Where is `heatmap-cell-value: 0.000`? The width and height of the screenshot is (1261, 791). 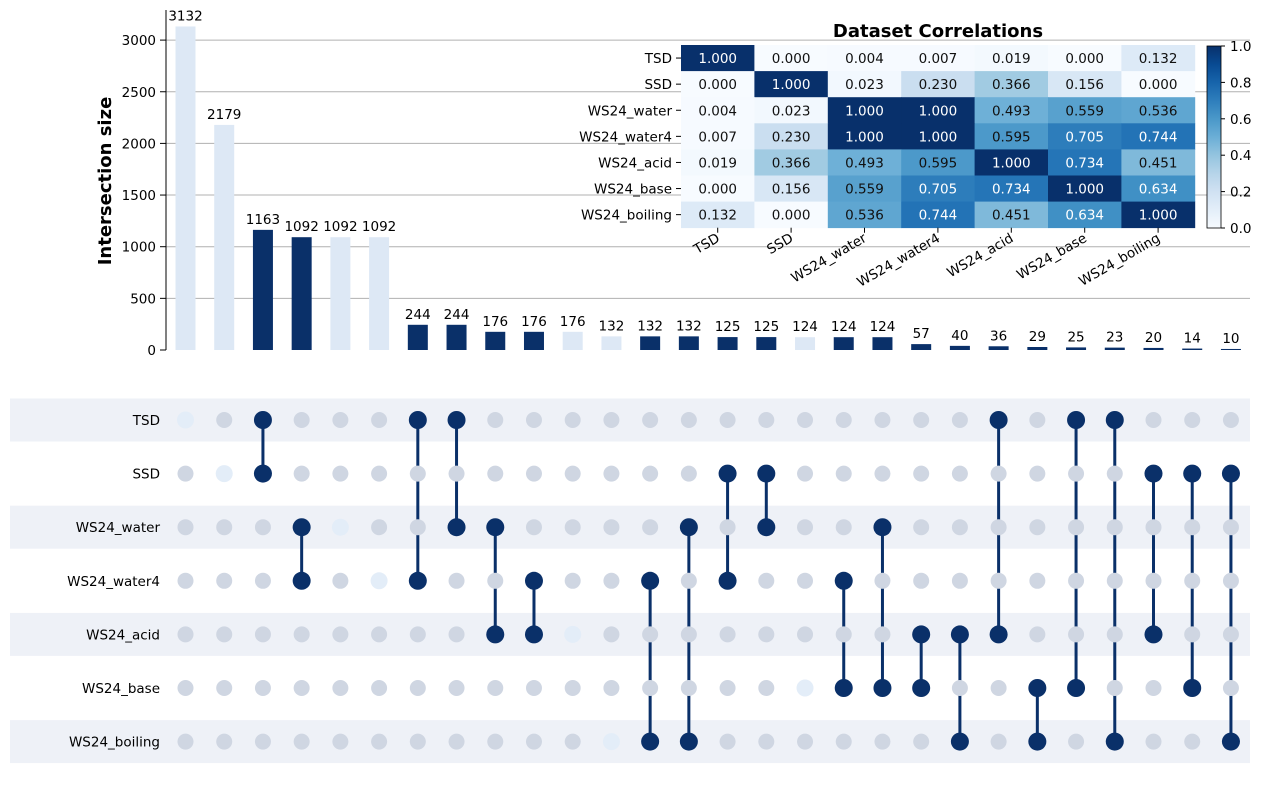
heatmap-cell-value: 0.000 is located at coordinates (1158, 85).